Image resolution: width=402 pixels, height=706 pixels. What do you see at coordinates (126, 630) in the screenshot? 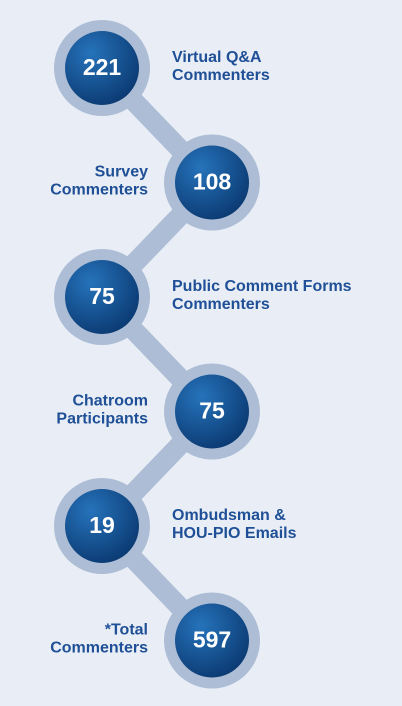
I see `node-label: *Total` at bounding box center [126, 630].